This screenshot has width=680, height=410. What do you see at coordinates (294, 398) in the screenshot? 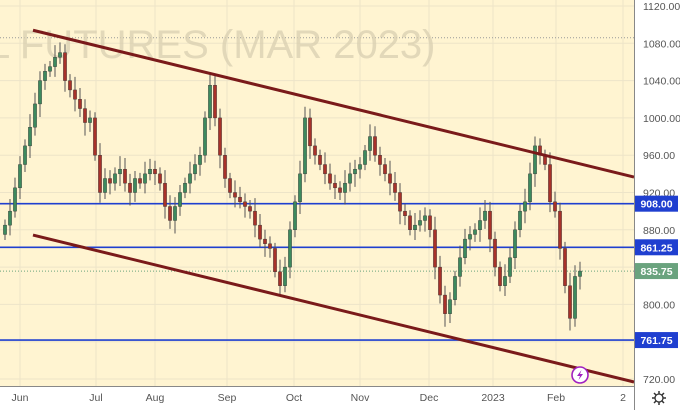
I see `time-tick-label: Oct` at bounding box center [294, 398].